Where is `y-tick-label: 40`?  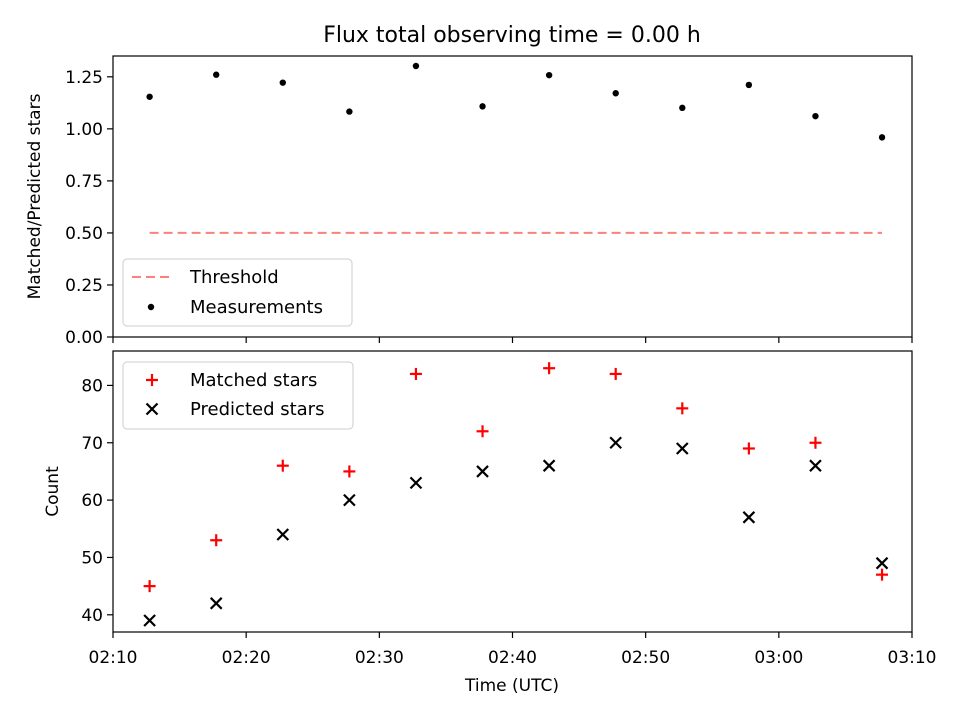 y-tick-label: 40 is located at coordinates (92, 616).